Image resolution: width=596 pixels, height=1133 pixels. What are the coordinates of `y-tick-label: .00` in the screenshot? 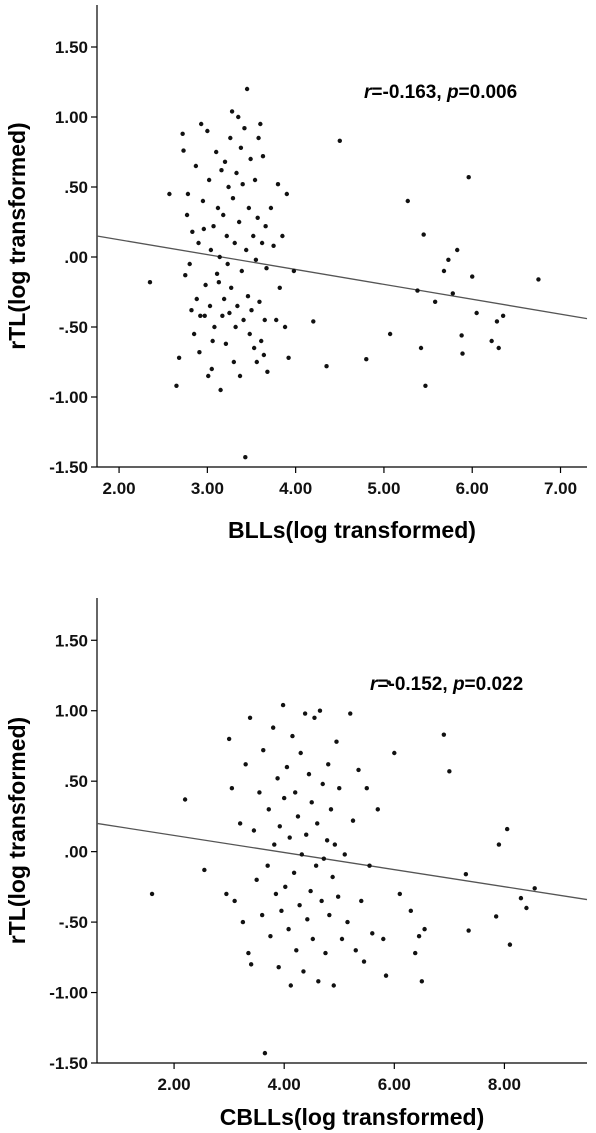 It's located at (76, 257).